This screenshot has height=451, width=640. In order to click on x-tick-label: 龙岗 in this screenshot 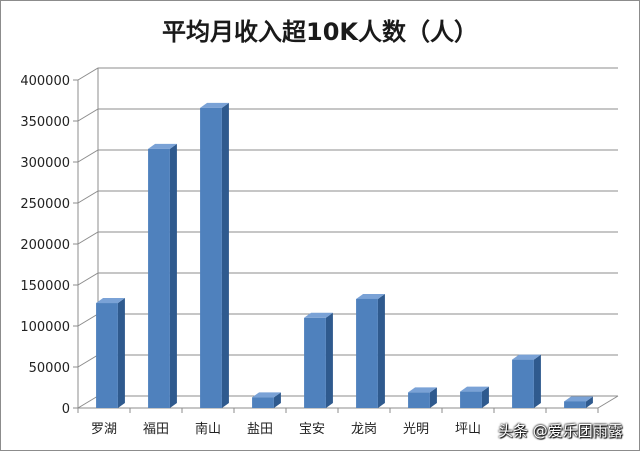, I will do `click(364, 429)`.